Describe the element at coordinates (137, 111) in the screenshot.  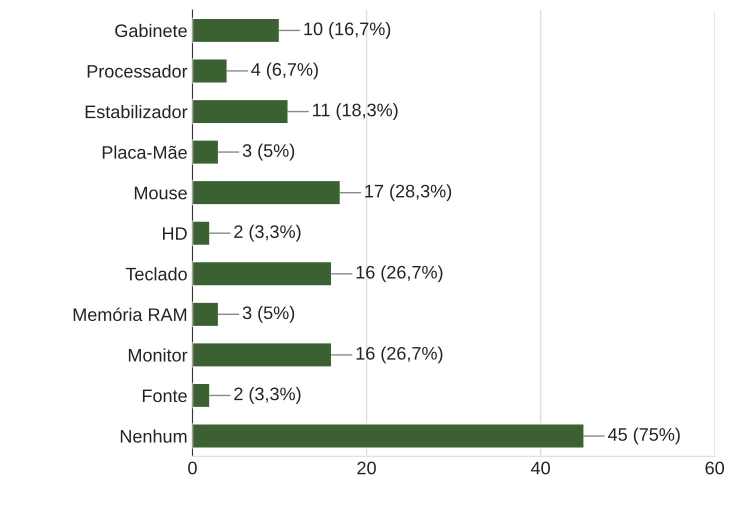
I see `y-tick-label: Estabilizador` at that location.